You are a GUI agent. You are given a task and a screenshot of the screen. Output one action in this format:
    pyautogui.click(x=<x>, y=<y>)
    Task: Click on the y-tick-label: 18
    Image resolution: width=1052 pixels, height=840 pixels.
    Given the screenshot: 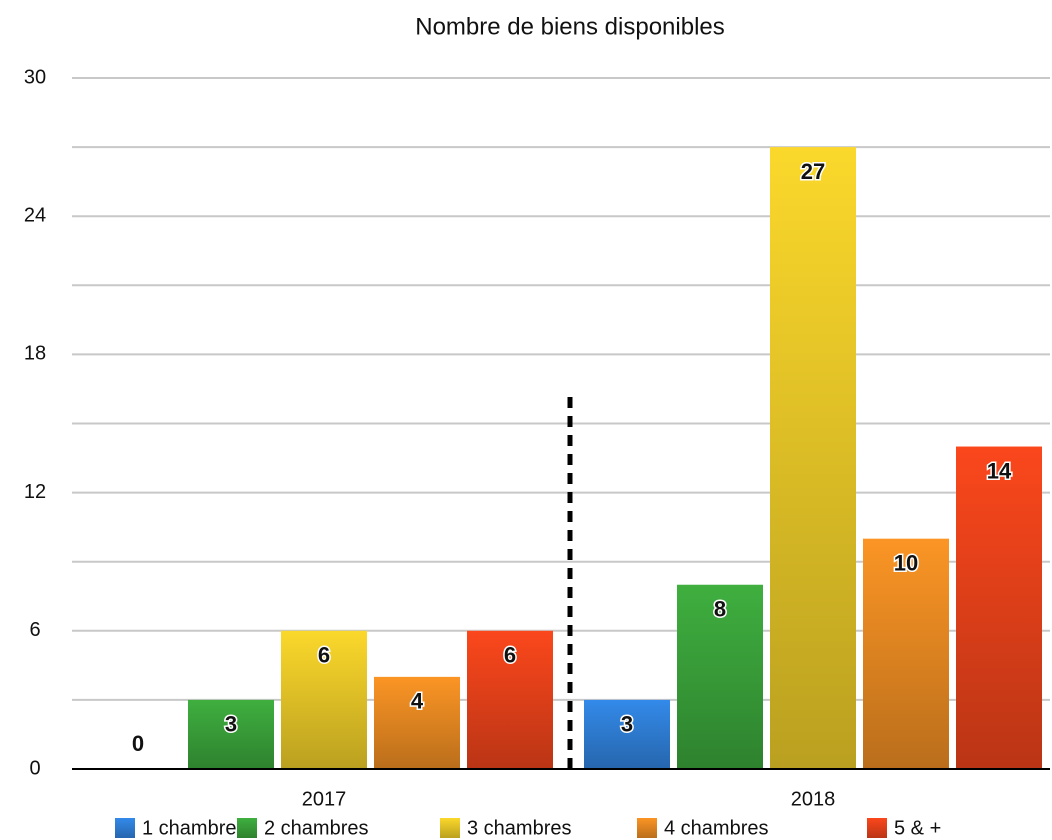 What is the action you would take?
    pyautogui.click(x=35, y=354)
    